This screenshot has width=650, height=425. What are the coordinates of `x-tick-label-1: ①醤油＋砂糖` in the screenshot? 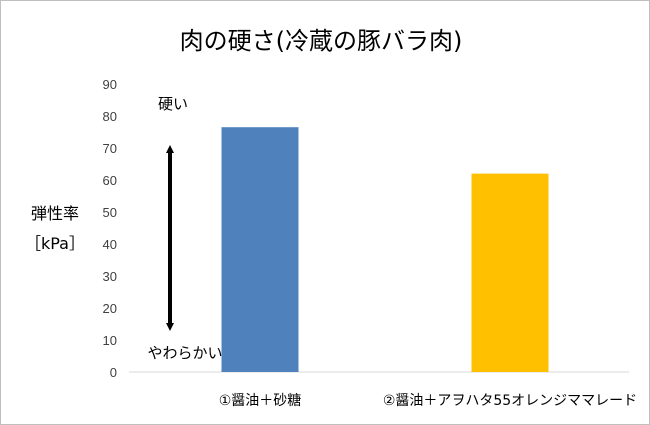 It's located at (260, 401).